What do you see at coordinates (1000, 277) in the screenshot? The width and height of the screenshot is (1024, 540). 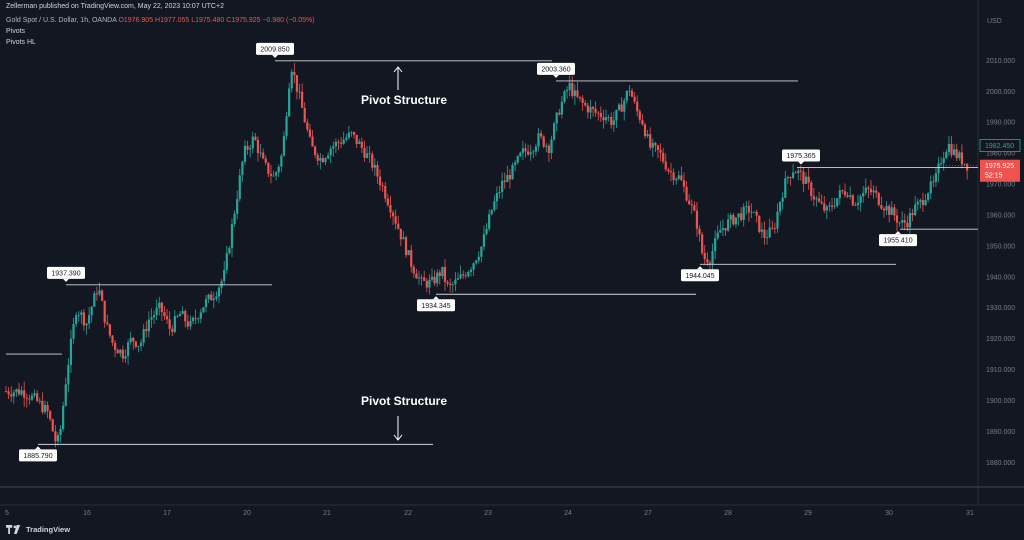 I see `y-tick-label: 1940.000` at bounding box center [1000, 277].